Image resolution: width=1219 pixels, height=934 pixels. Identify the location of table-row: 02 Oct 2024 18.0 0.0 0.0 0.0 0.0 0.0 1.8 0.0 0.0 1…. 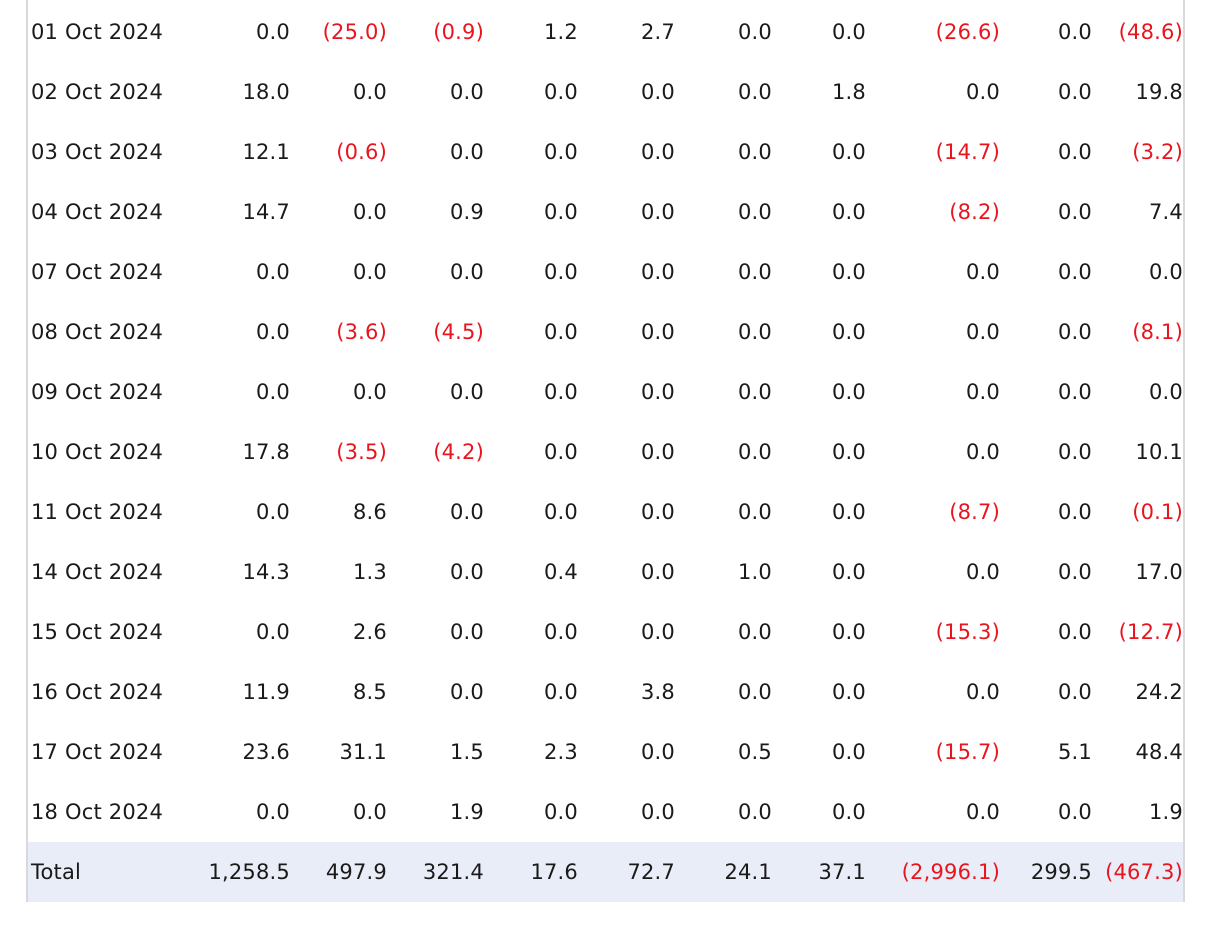
(605, 92).